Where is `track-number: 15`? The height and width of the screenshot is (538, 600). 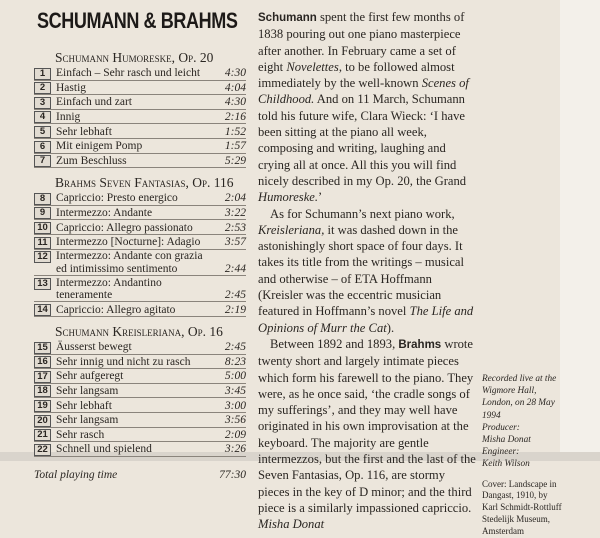 track-number: 15 is located at coordinates (42, 347).